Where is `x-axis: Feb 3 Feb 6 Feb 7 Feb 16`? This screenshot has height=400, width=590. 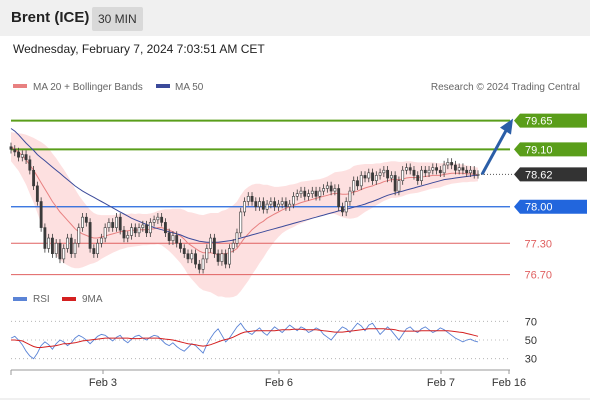
x-axis: Feb 3 Feb 6 Feb 7 Feb 16 is located at coordinates (268, 379).